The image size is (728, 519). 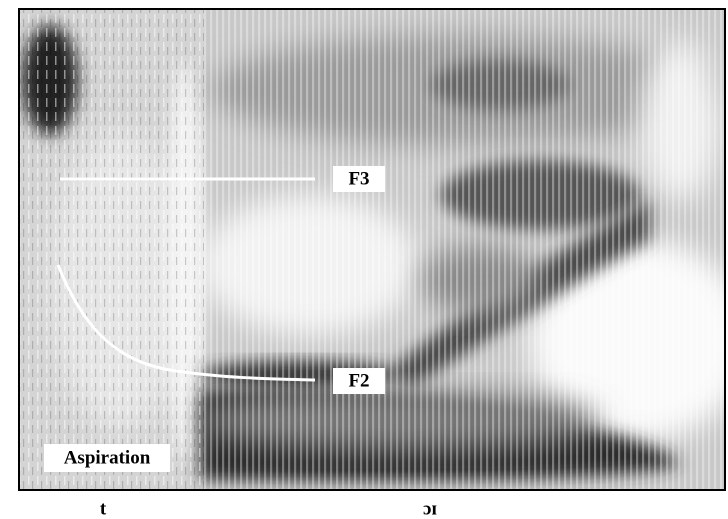 I want to click on nucleus-phoneme: ɔɪ, so click(x=430, y=508).